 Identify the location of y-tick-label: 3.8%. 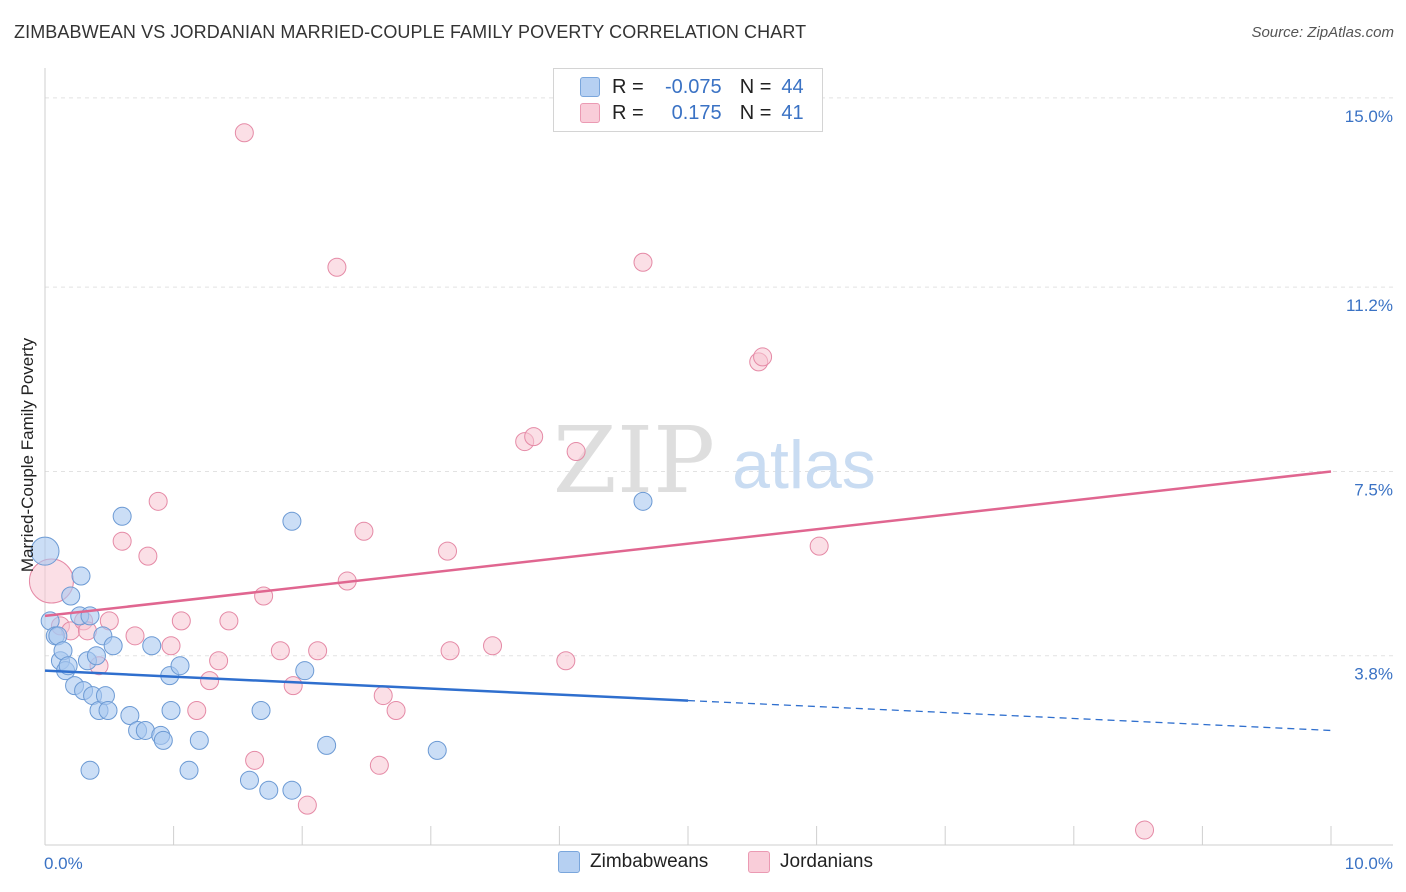
(1373, 674).